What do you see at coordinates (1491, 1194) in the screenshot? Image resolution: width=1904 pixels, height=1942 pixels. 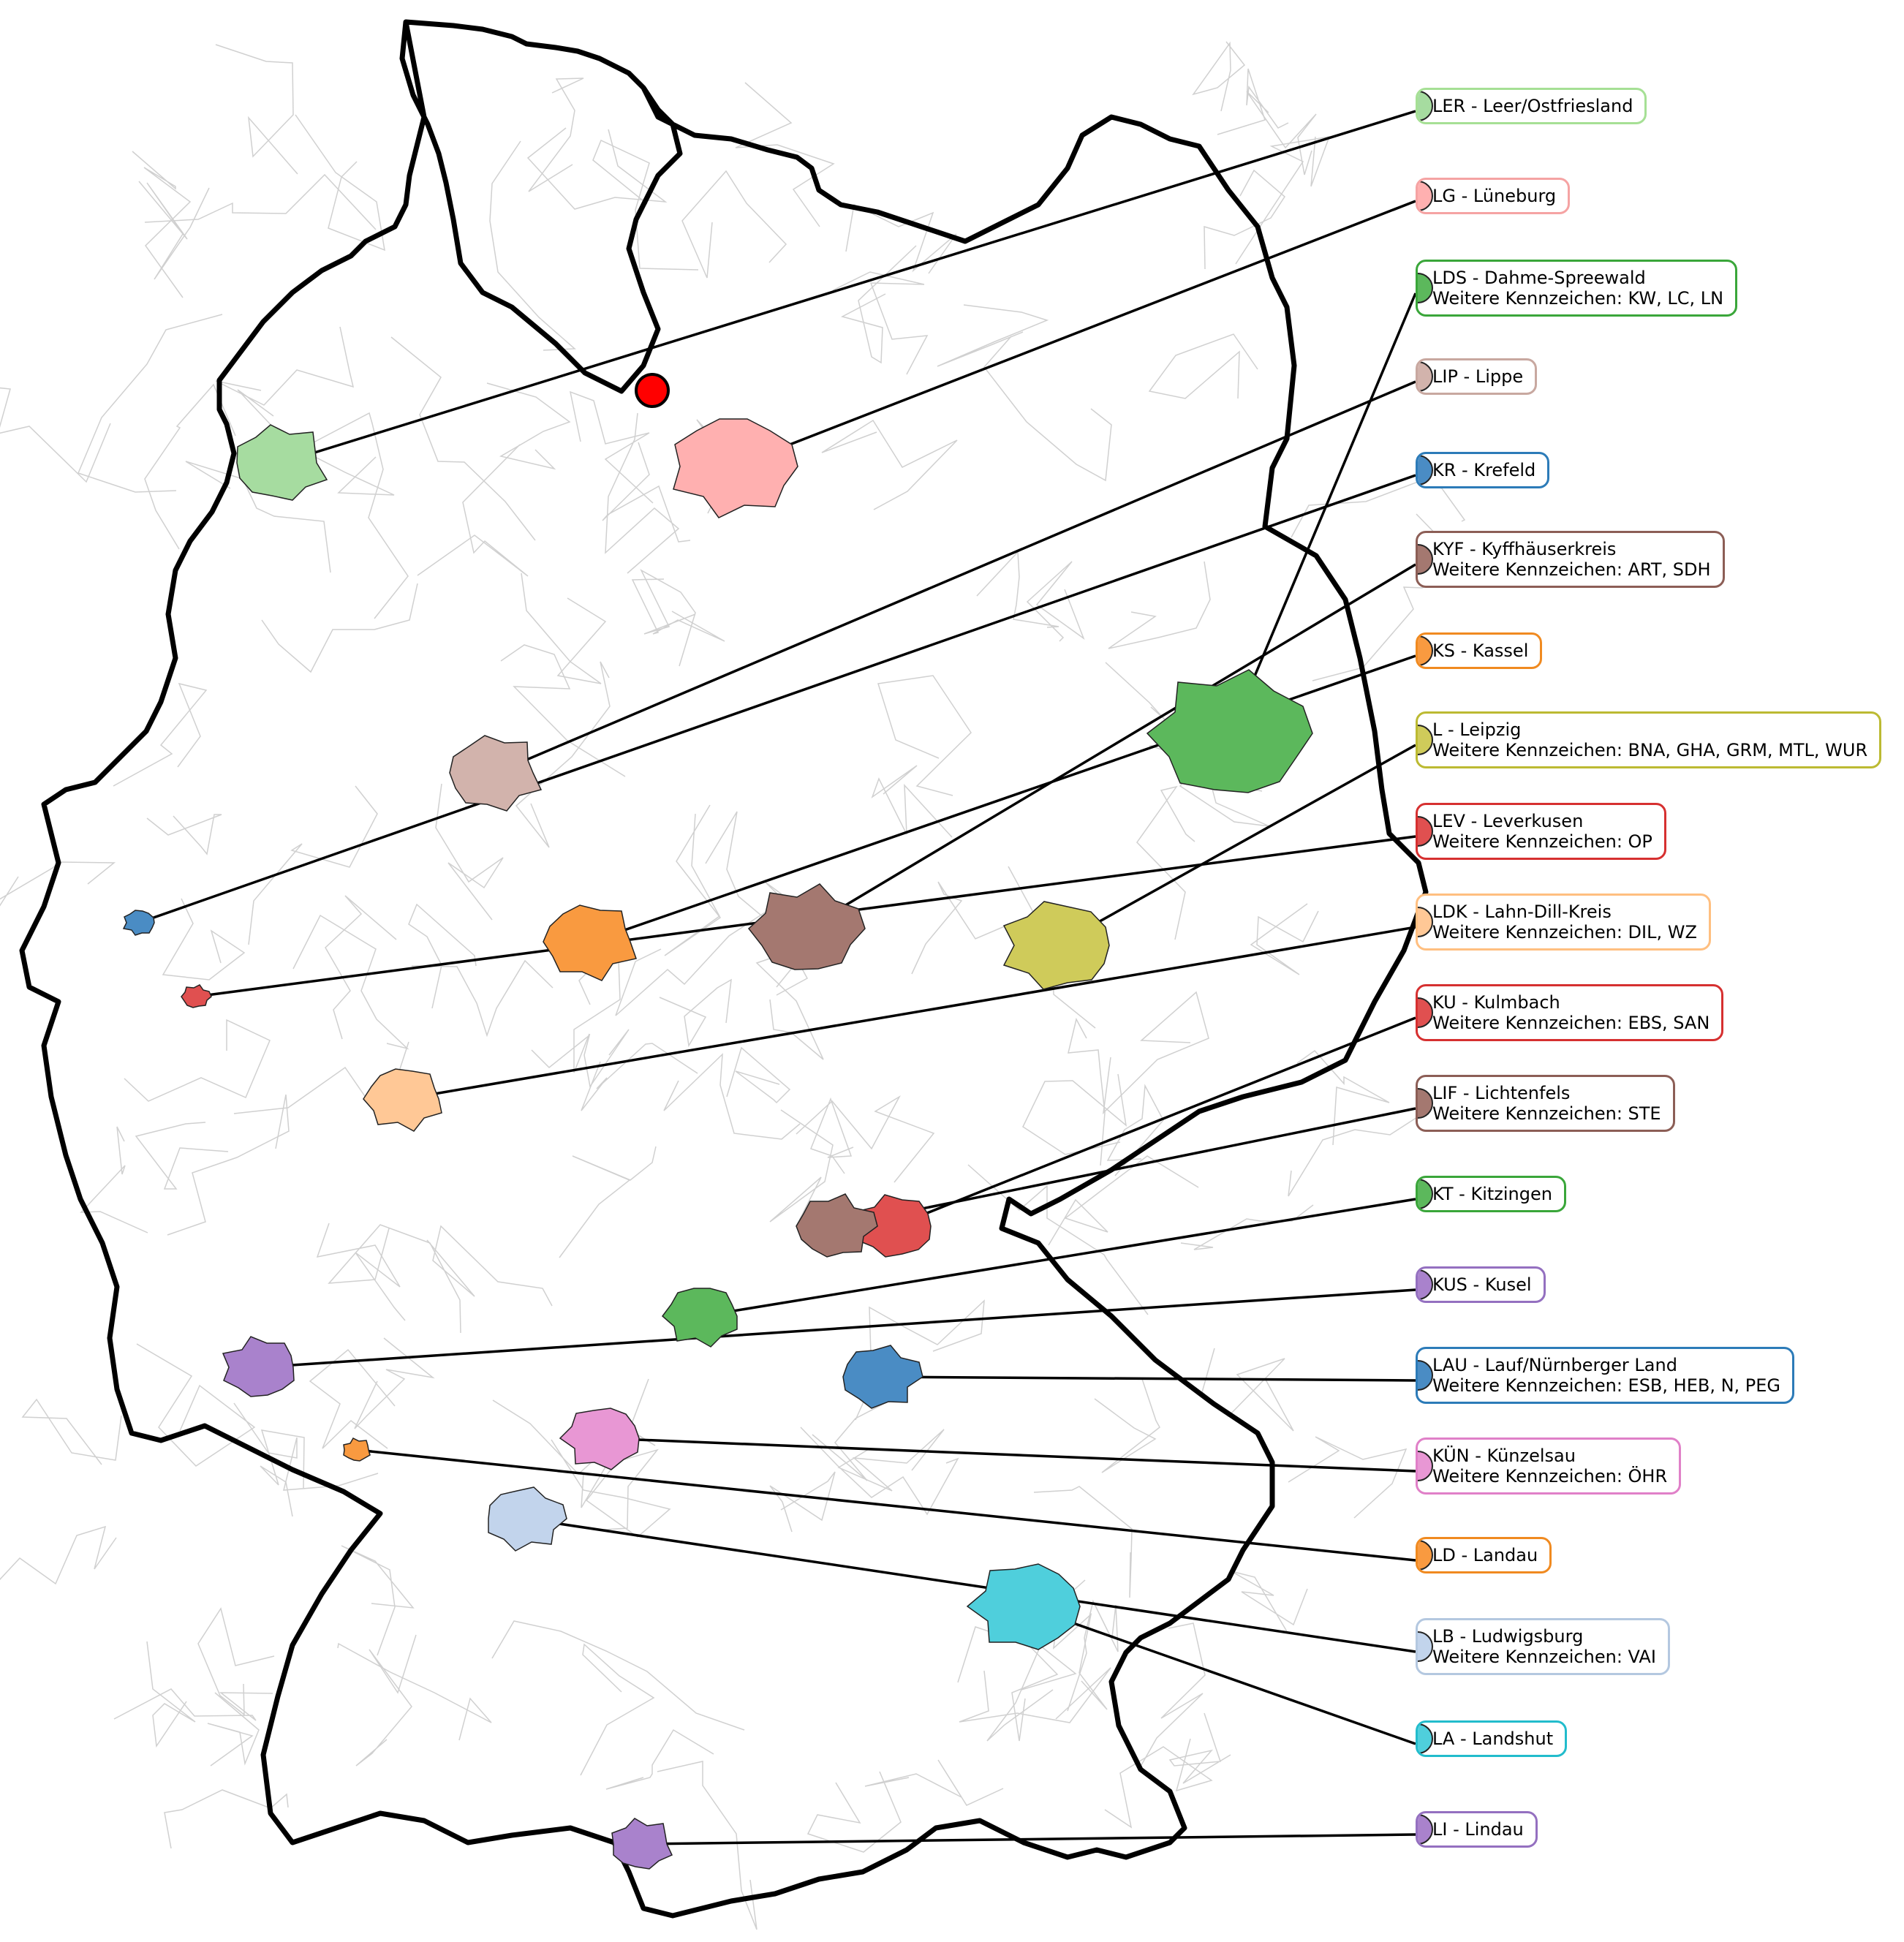 I see `district-label-kt: KT - Kitzingen` at bounding box center [1491, 1194].